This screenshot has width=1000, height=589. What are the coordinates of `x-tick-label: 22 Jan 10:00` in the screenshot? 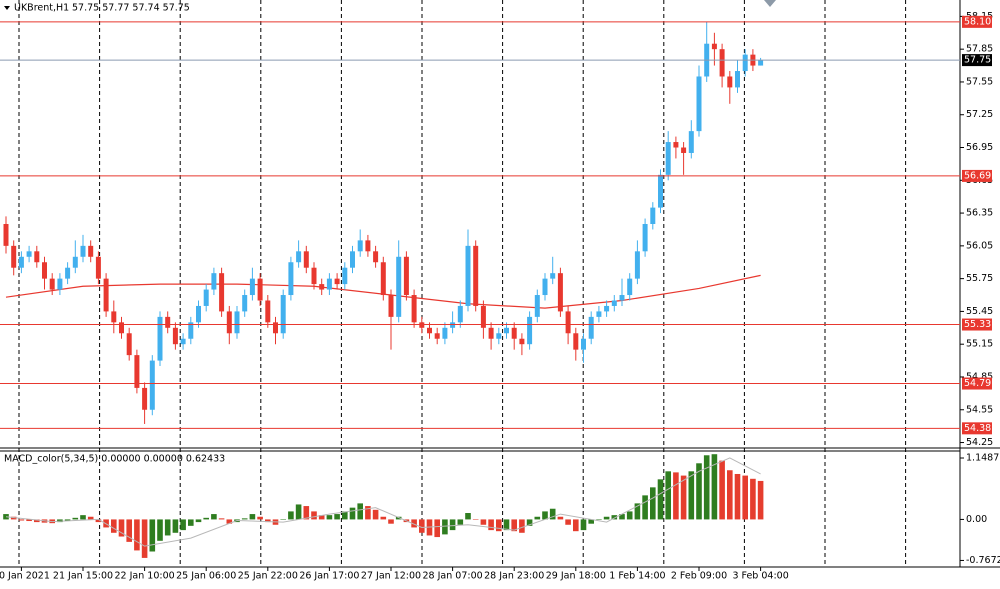 It's located at (145, 576).